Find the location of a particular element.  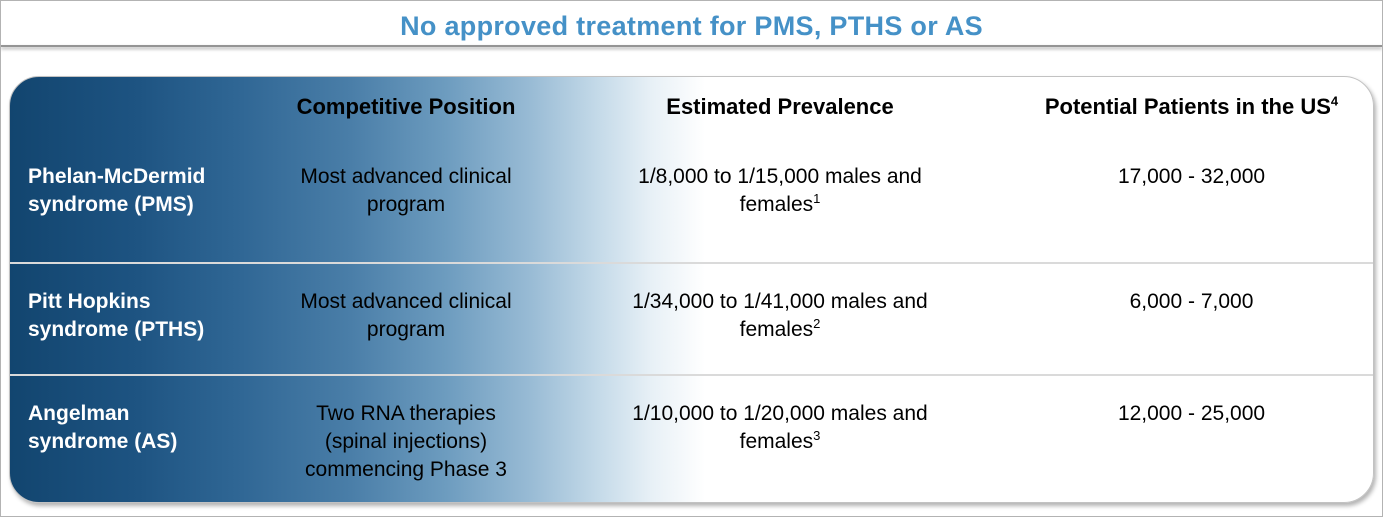

prevalence-text: 1/34,000 to 1/41,000 males and females is located at coordinates (780, 315).